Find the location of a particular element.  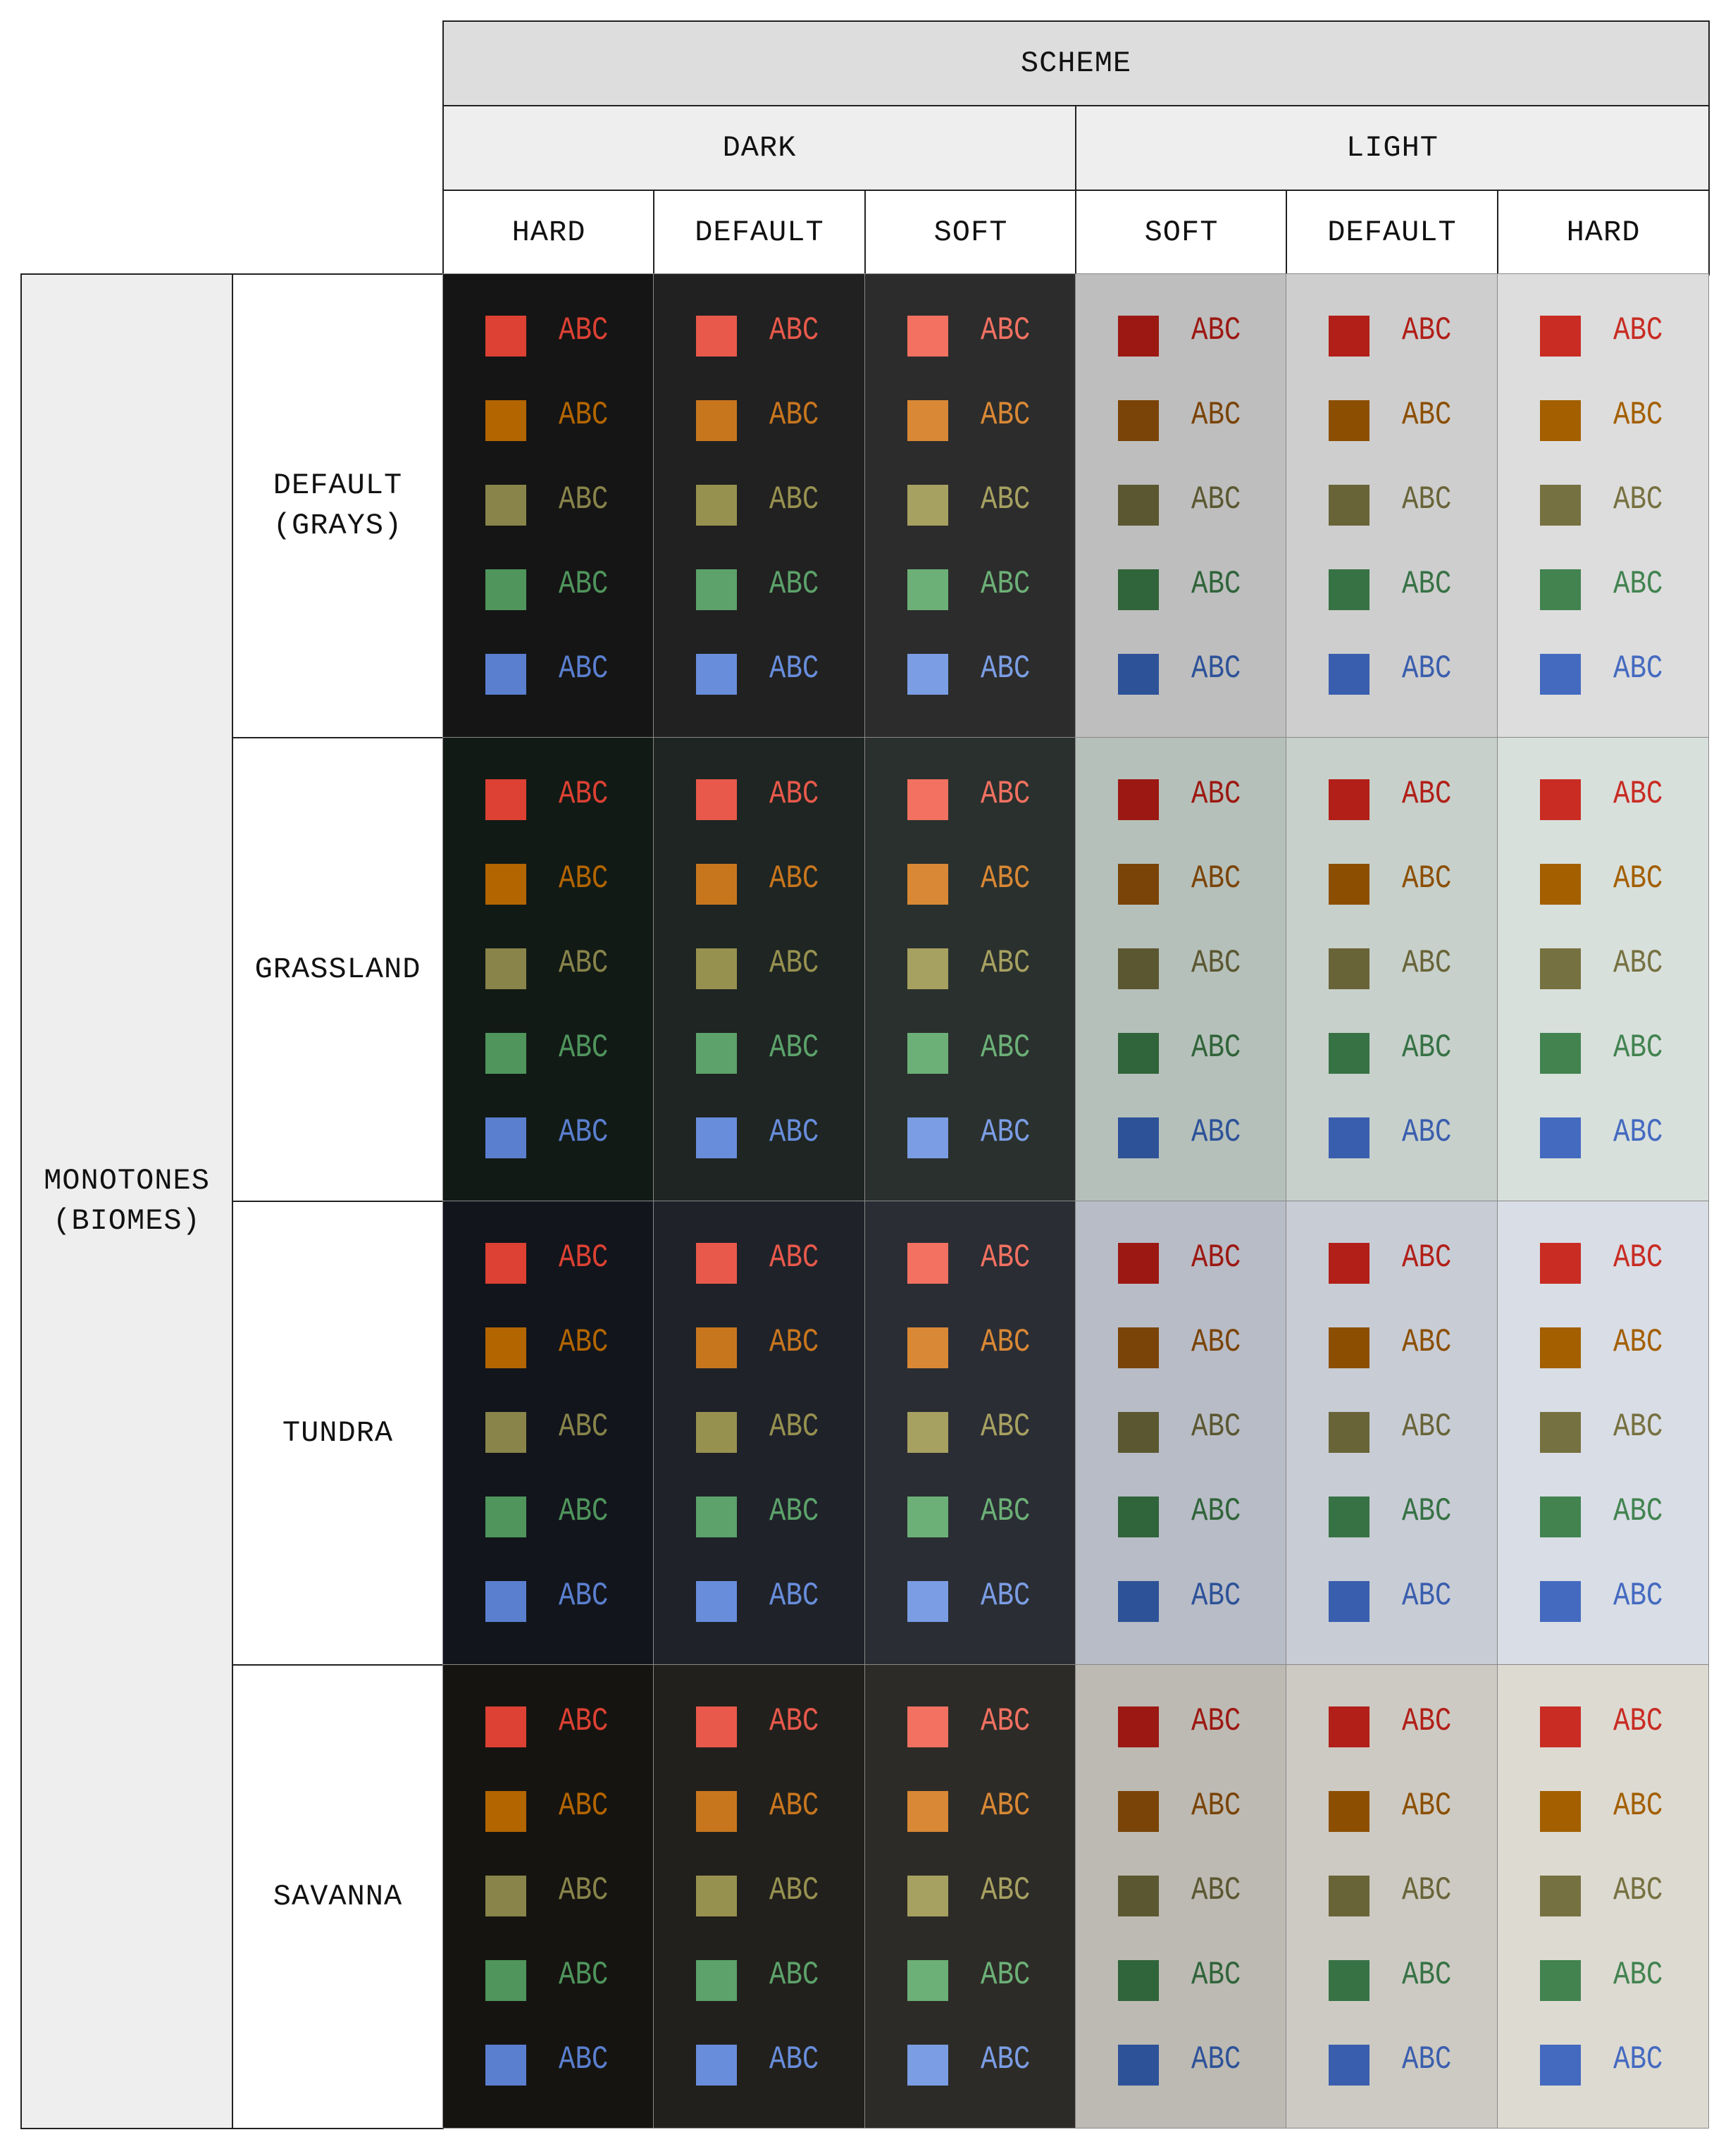

row-label-default: DEFAULT (GRAYS) is located at coordinates (338, 505).